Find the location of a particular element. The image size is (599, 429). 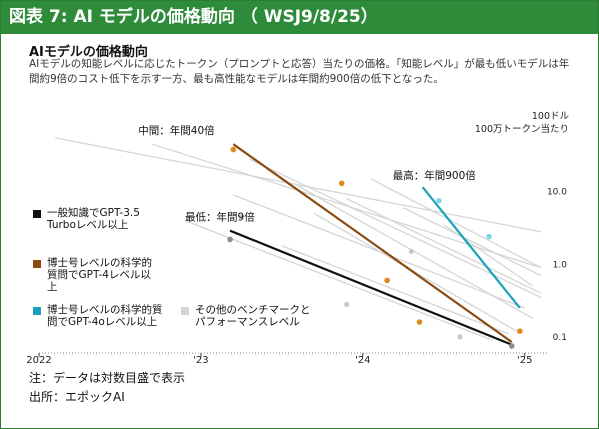

x-tick-label: '25 is located at coordinates (524, 360).